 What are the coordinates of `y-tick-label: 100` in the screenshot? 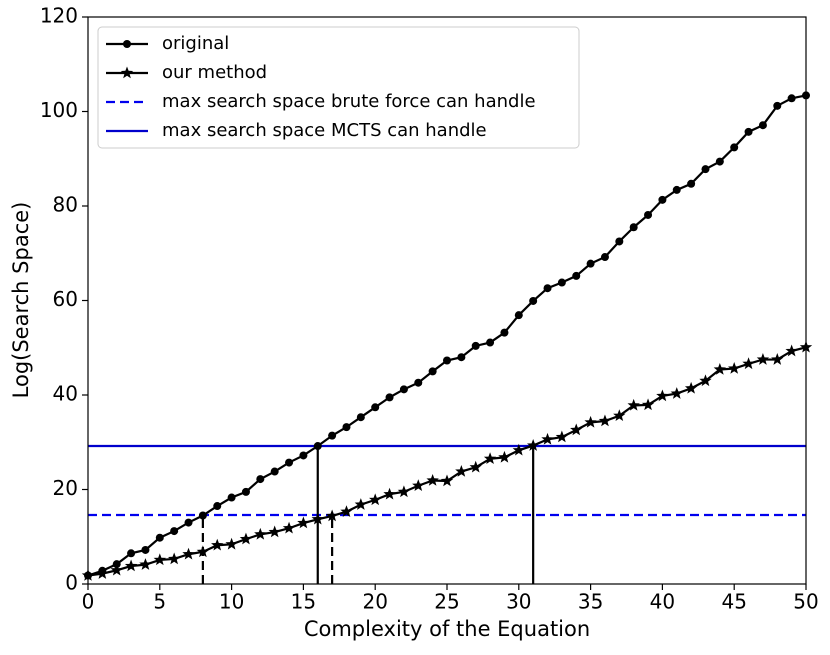 It's located at (59, 110).